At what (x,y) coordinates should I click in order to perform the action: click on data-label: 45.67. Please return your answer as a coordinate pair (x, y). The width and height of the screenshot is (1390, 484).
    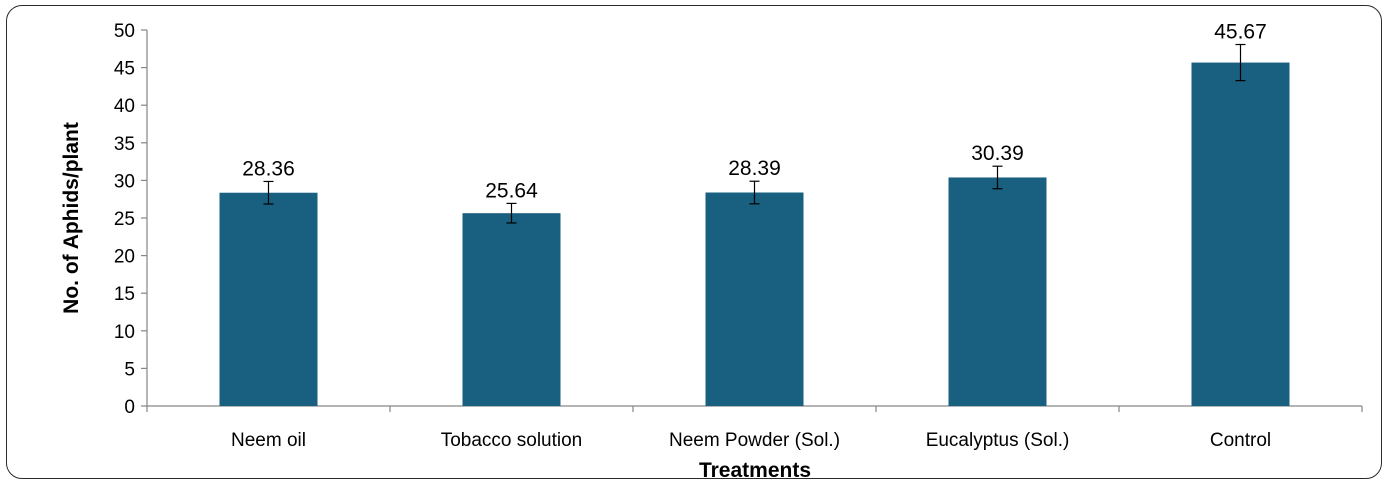
    Looking at the image, I should click on (1240, 32).